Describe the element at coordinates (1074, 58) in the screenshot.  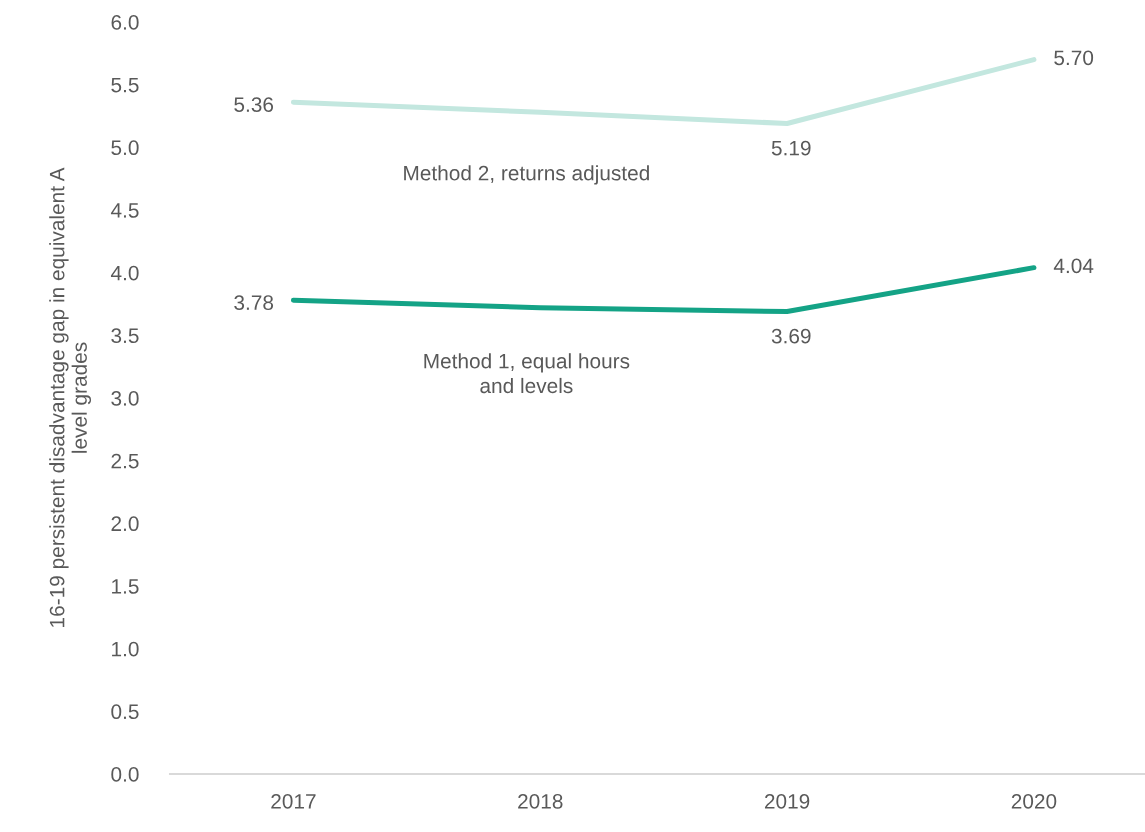
I see `data-label: 5.70` at that location.